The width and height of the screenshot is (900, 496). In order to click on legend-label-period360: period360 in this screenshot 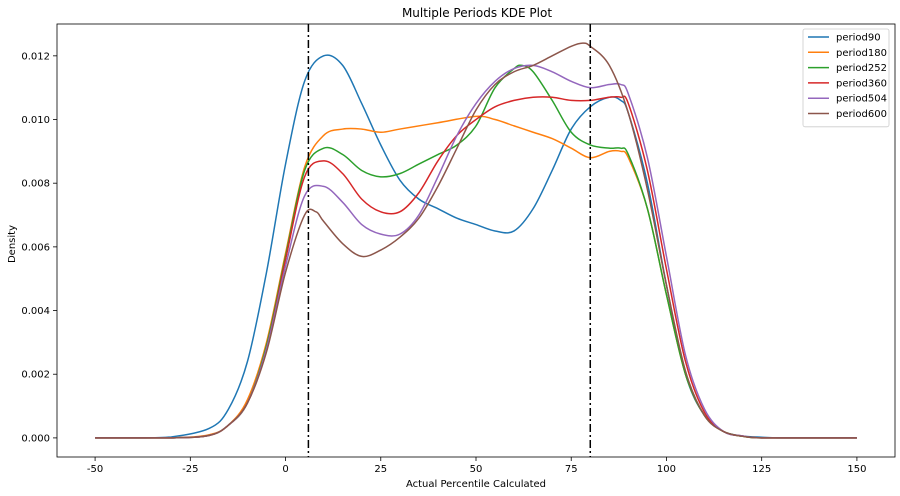, I will do `click(861, 83)`.